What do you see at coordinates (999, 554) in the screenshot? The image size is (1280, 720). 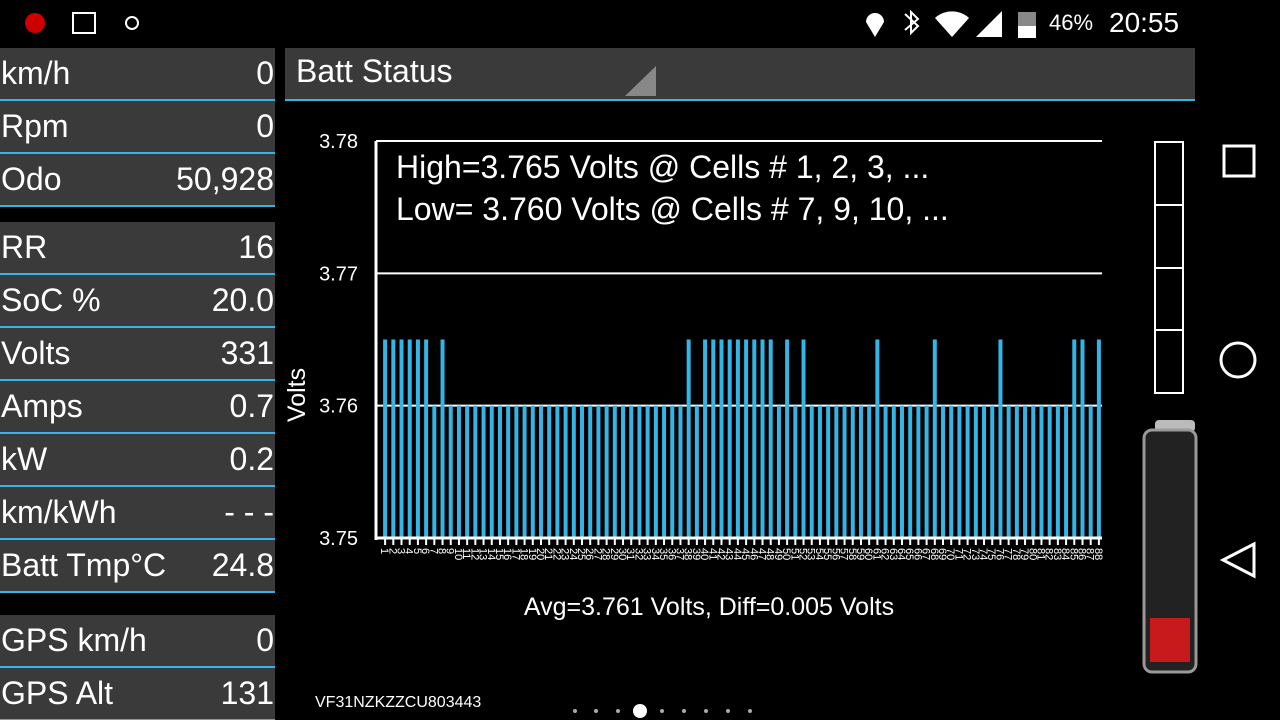 I see `x-tick-label: 76` at bounding box center [999, 554].